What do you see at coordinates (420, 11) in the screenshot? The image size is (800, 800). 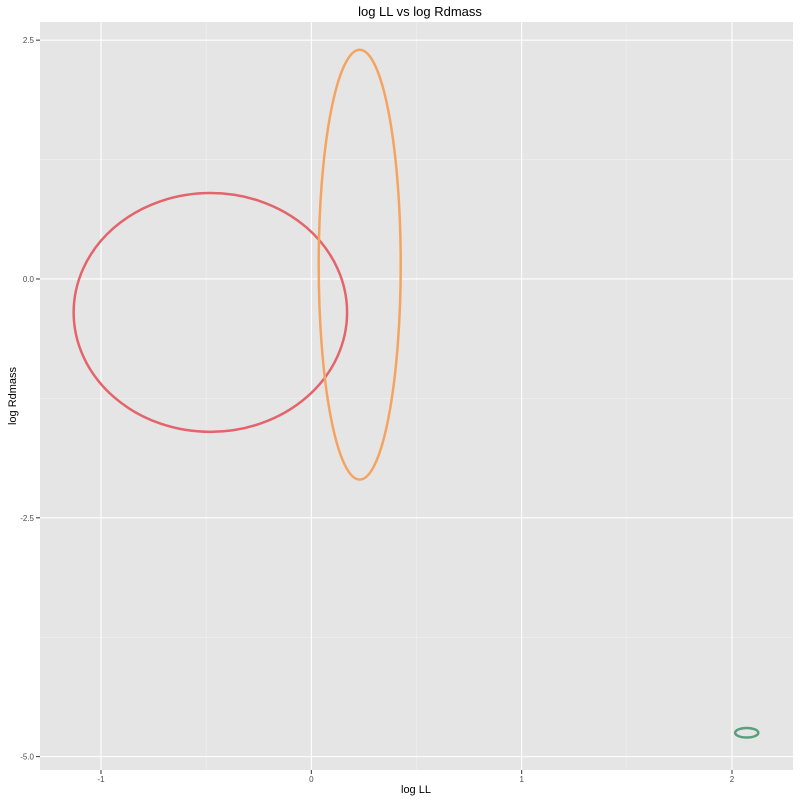 I see `chart-title: log LL vs log Rdmass` at bounding box center [420, 11].